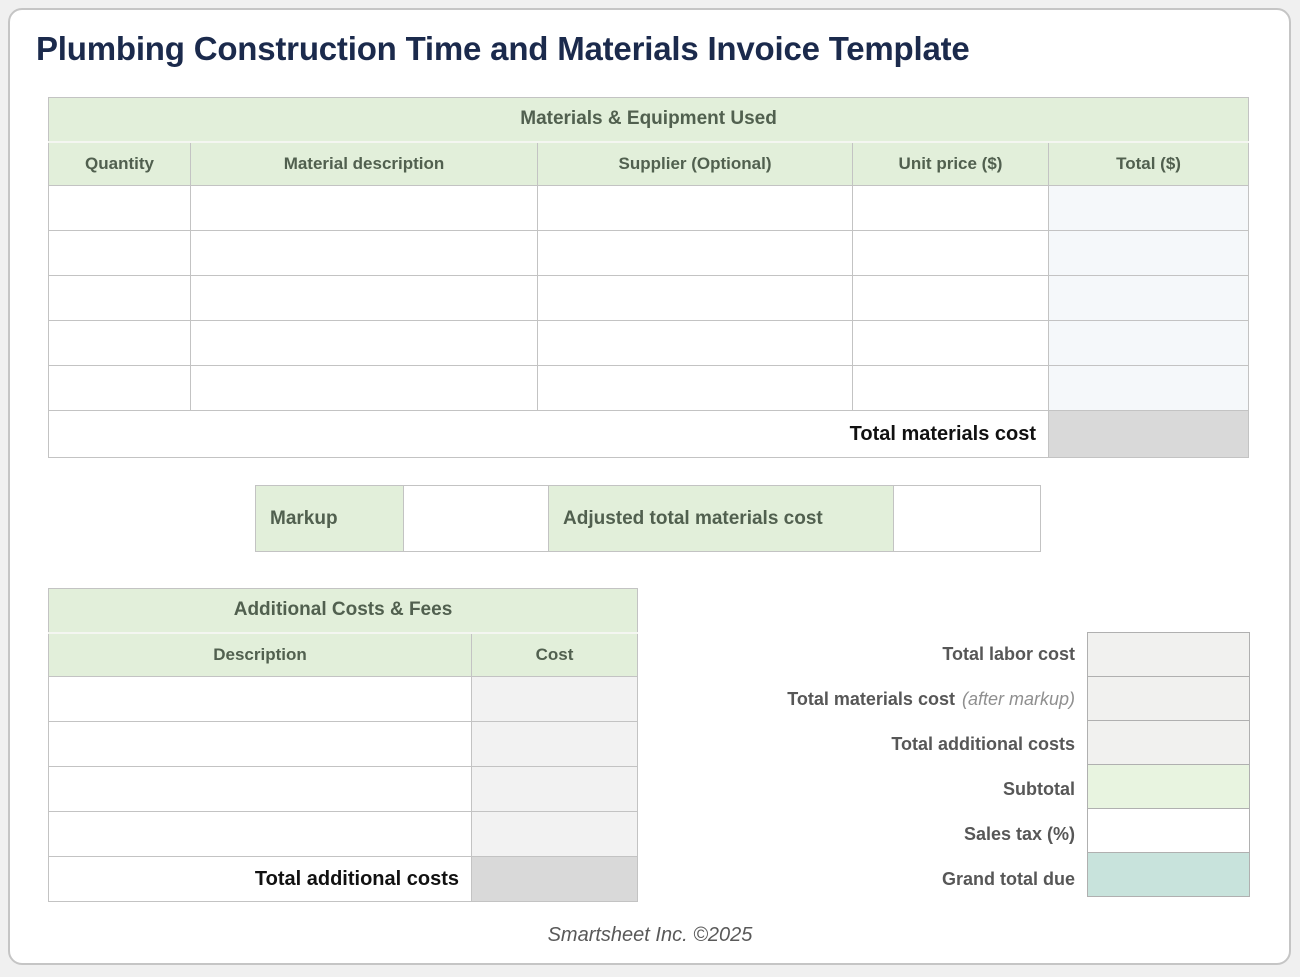 This screenshot has width=1300, height=977. I want to click on column-header-unit-price: Unit price ($), so click(950, 163).